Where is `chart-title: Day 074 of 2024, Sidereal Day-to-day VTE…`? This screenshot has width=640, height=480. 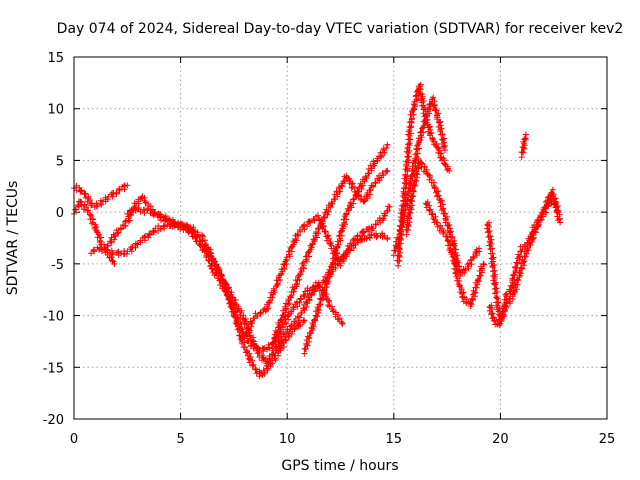
chart-title: Day 074 of 2024, Sidereal Day-to-day VTE… is located at coordinates (340, 29).